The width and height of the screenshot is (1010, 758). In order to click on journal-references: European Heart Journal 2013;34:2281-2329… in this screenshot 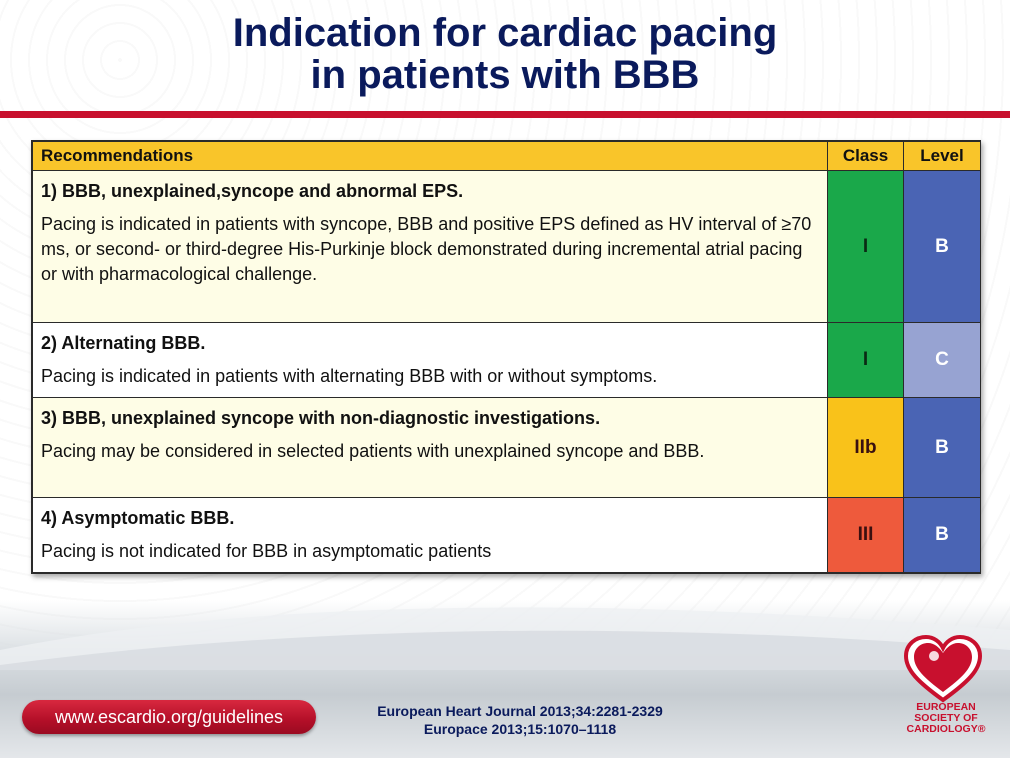, I will do `click(520, 720)`.